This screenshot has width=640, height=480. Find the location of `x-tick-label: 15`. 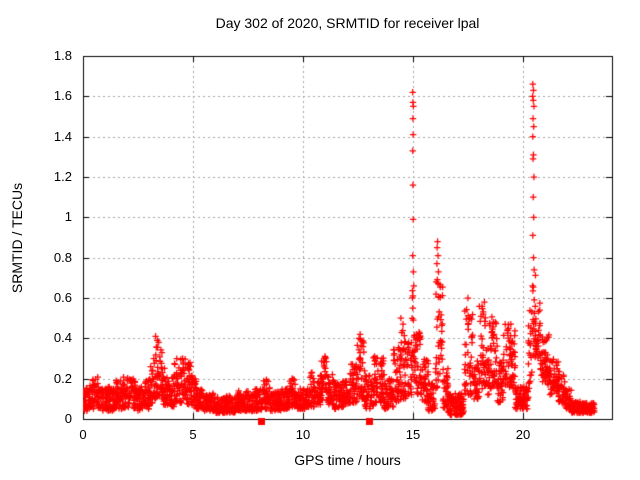

x-tick-label: 15 is located at coordinates (413, 434).